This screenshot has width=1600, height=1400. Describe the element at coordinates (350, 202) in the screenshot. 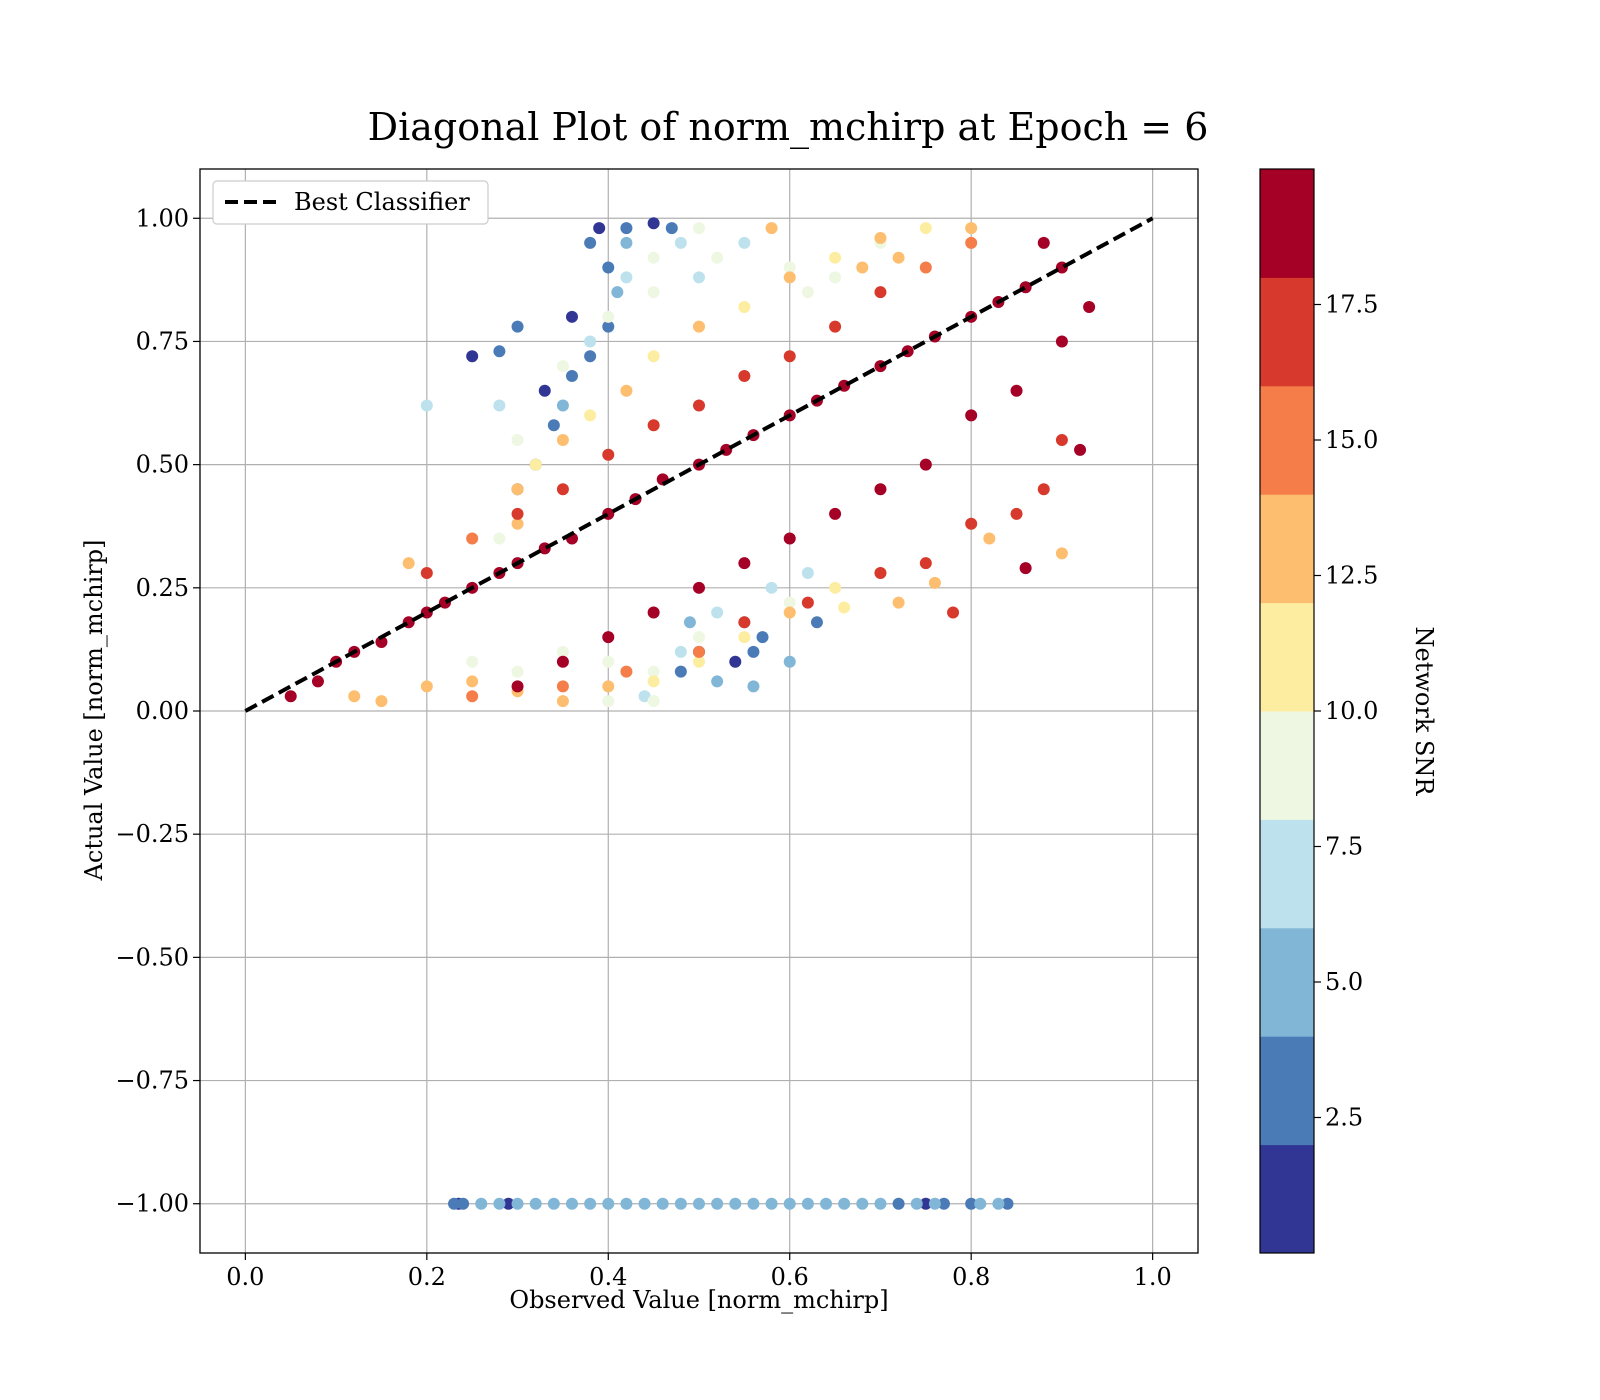

I see `legend: Best Classifier` at that location.